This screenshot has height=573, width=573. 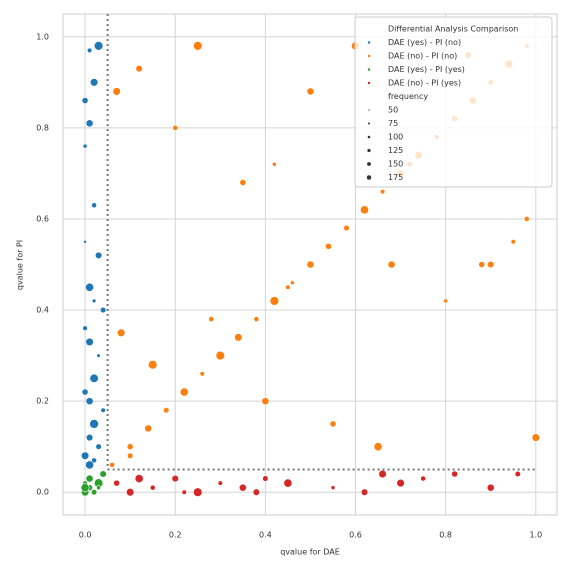 I want to click on legend-label: DAE (no) - PI (no), so click(x=422, y=56).